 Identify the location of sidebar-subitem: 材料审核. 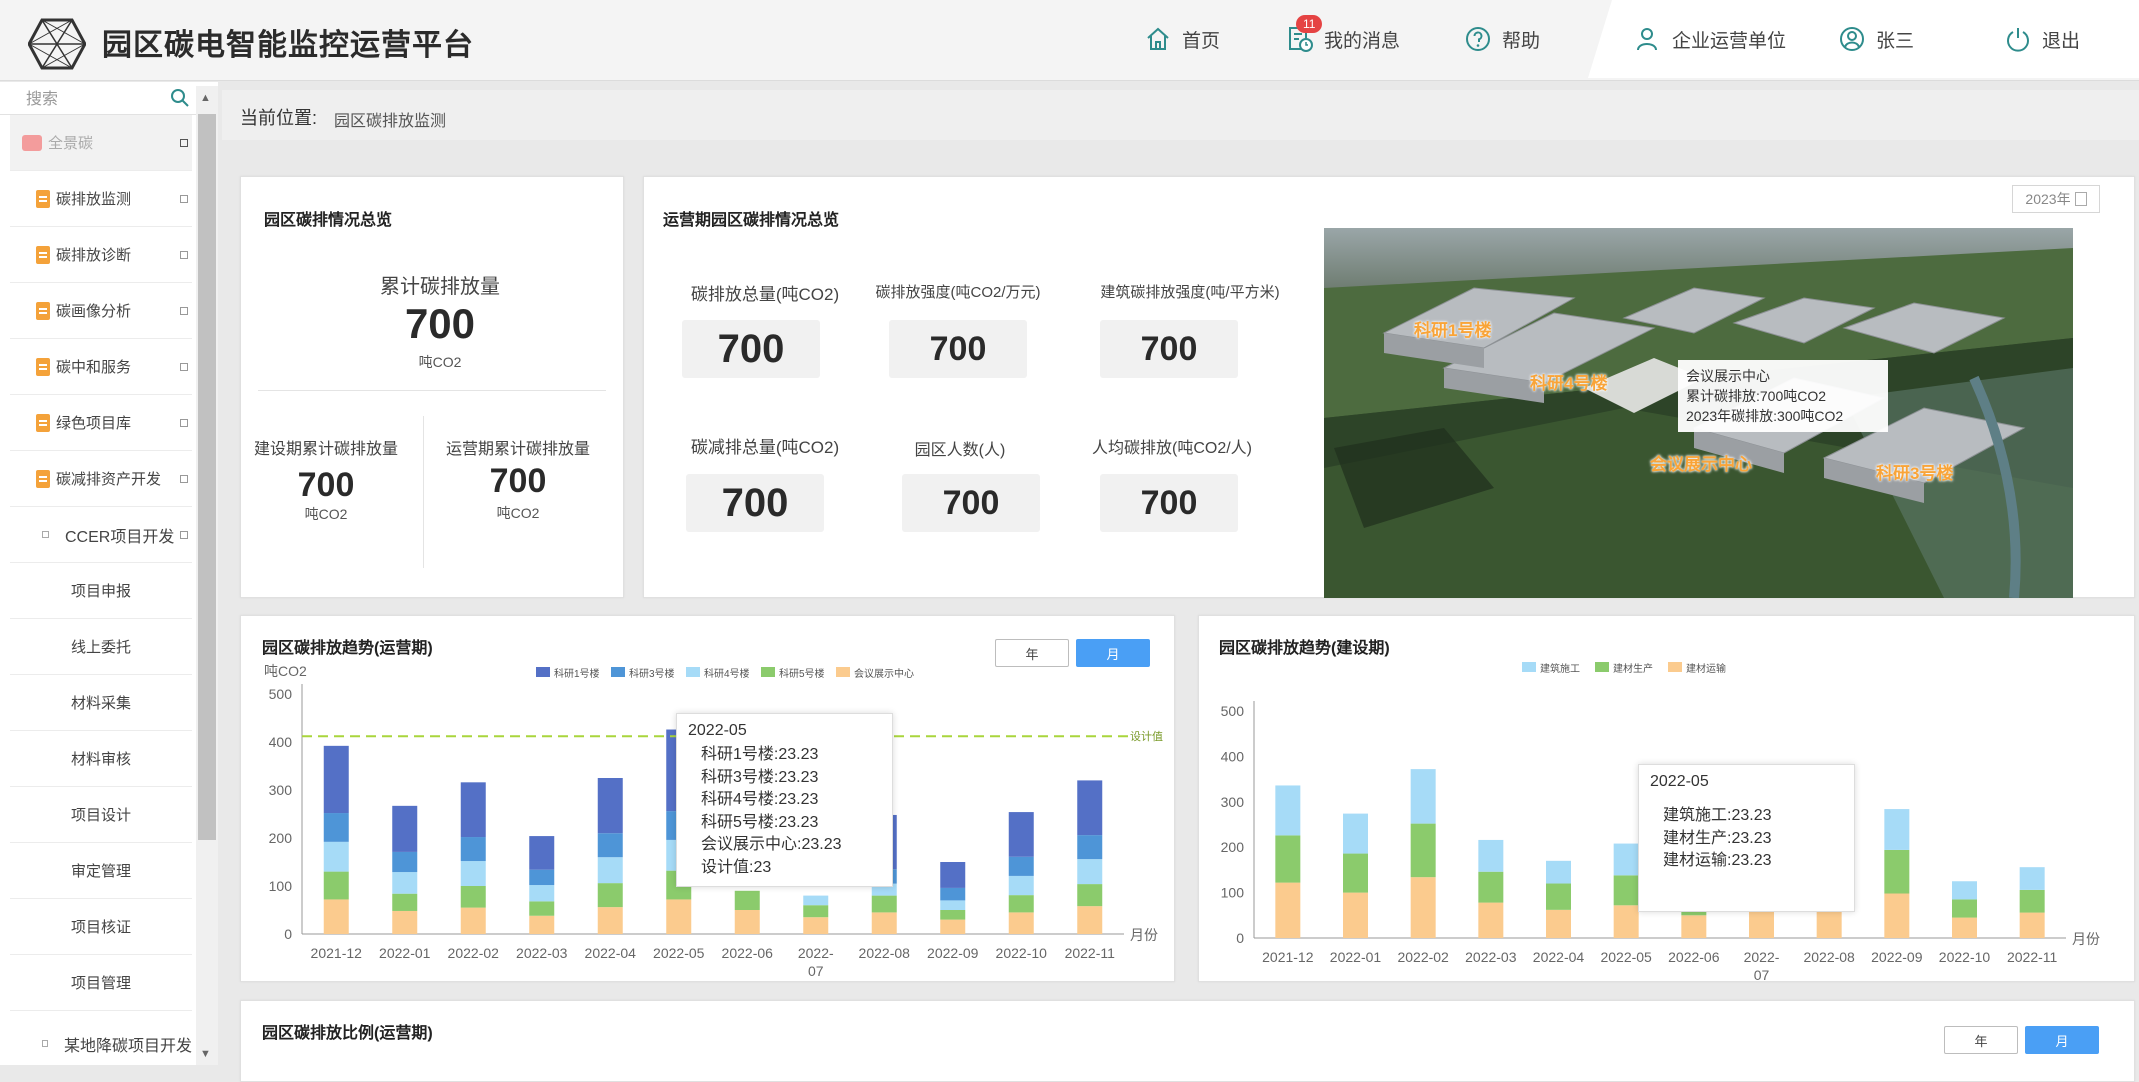
(101, 759).